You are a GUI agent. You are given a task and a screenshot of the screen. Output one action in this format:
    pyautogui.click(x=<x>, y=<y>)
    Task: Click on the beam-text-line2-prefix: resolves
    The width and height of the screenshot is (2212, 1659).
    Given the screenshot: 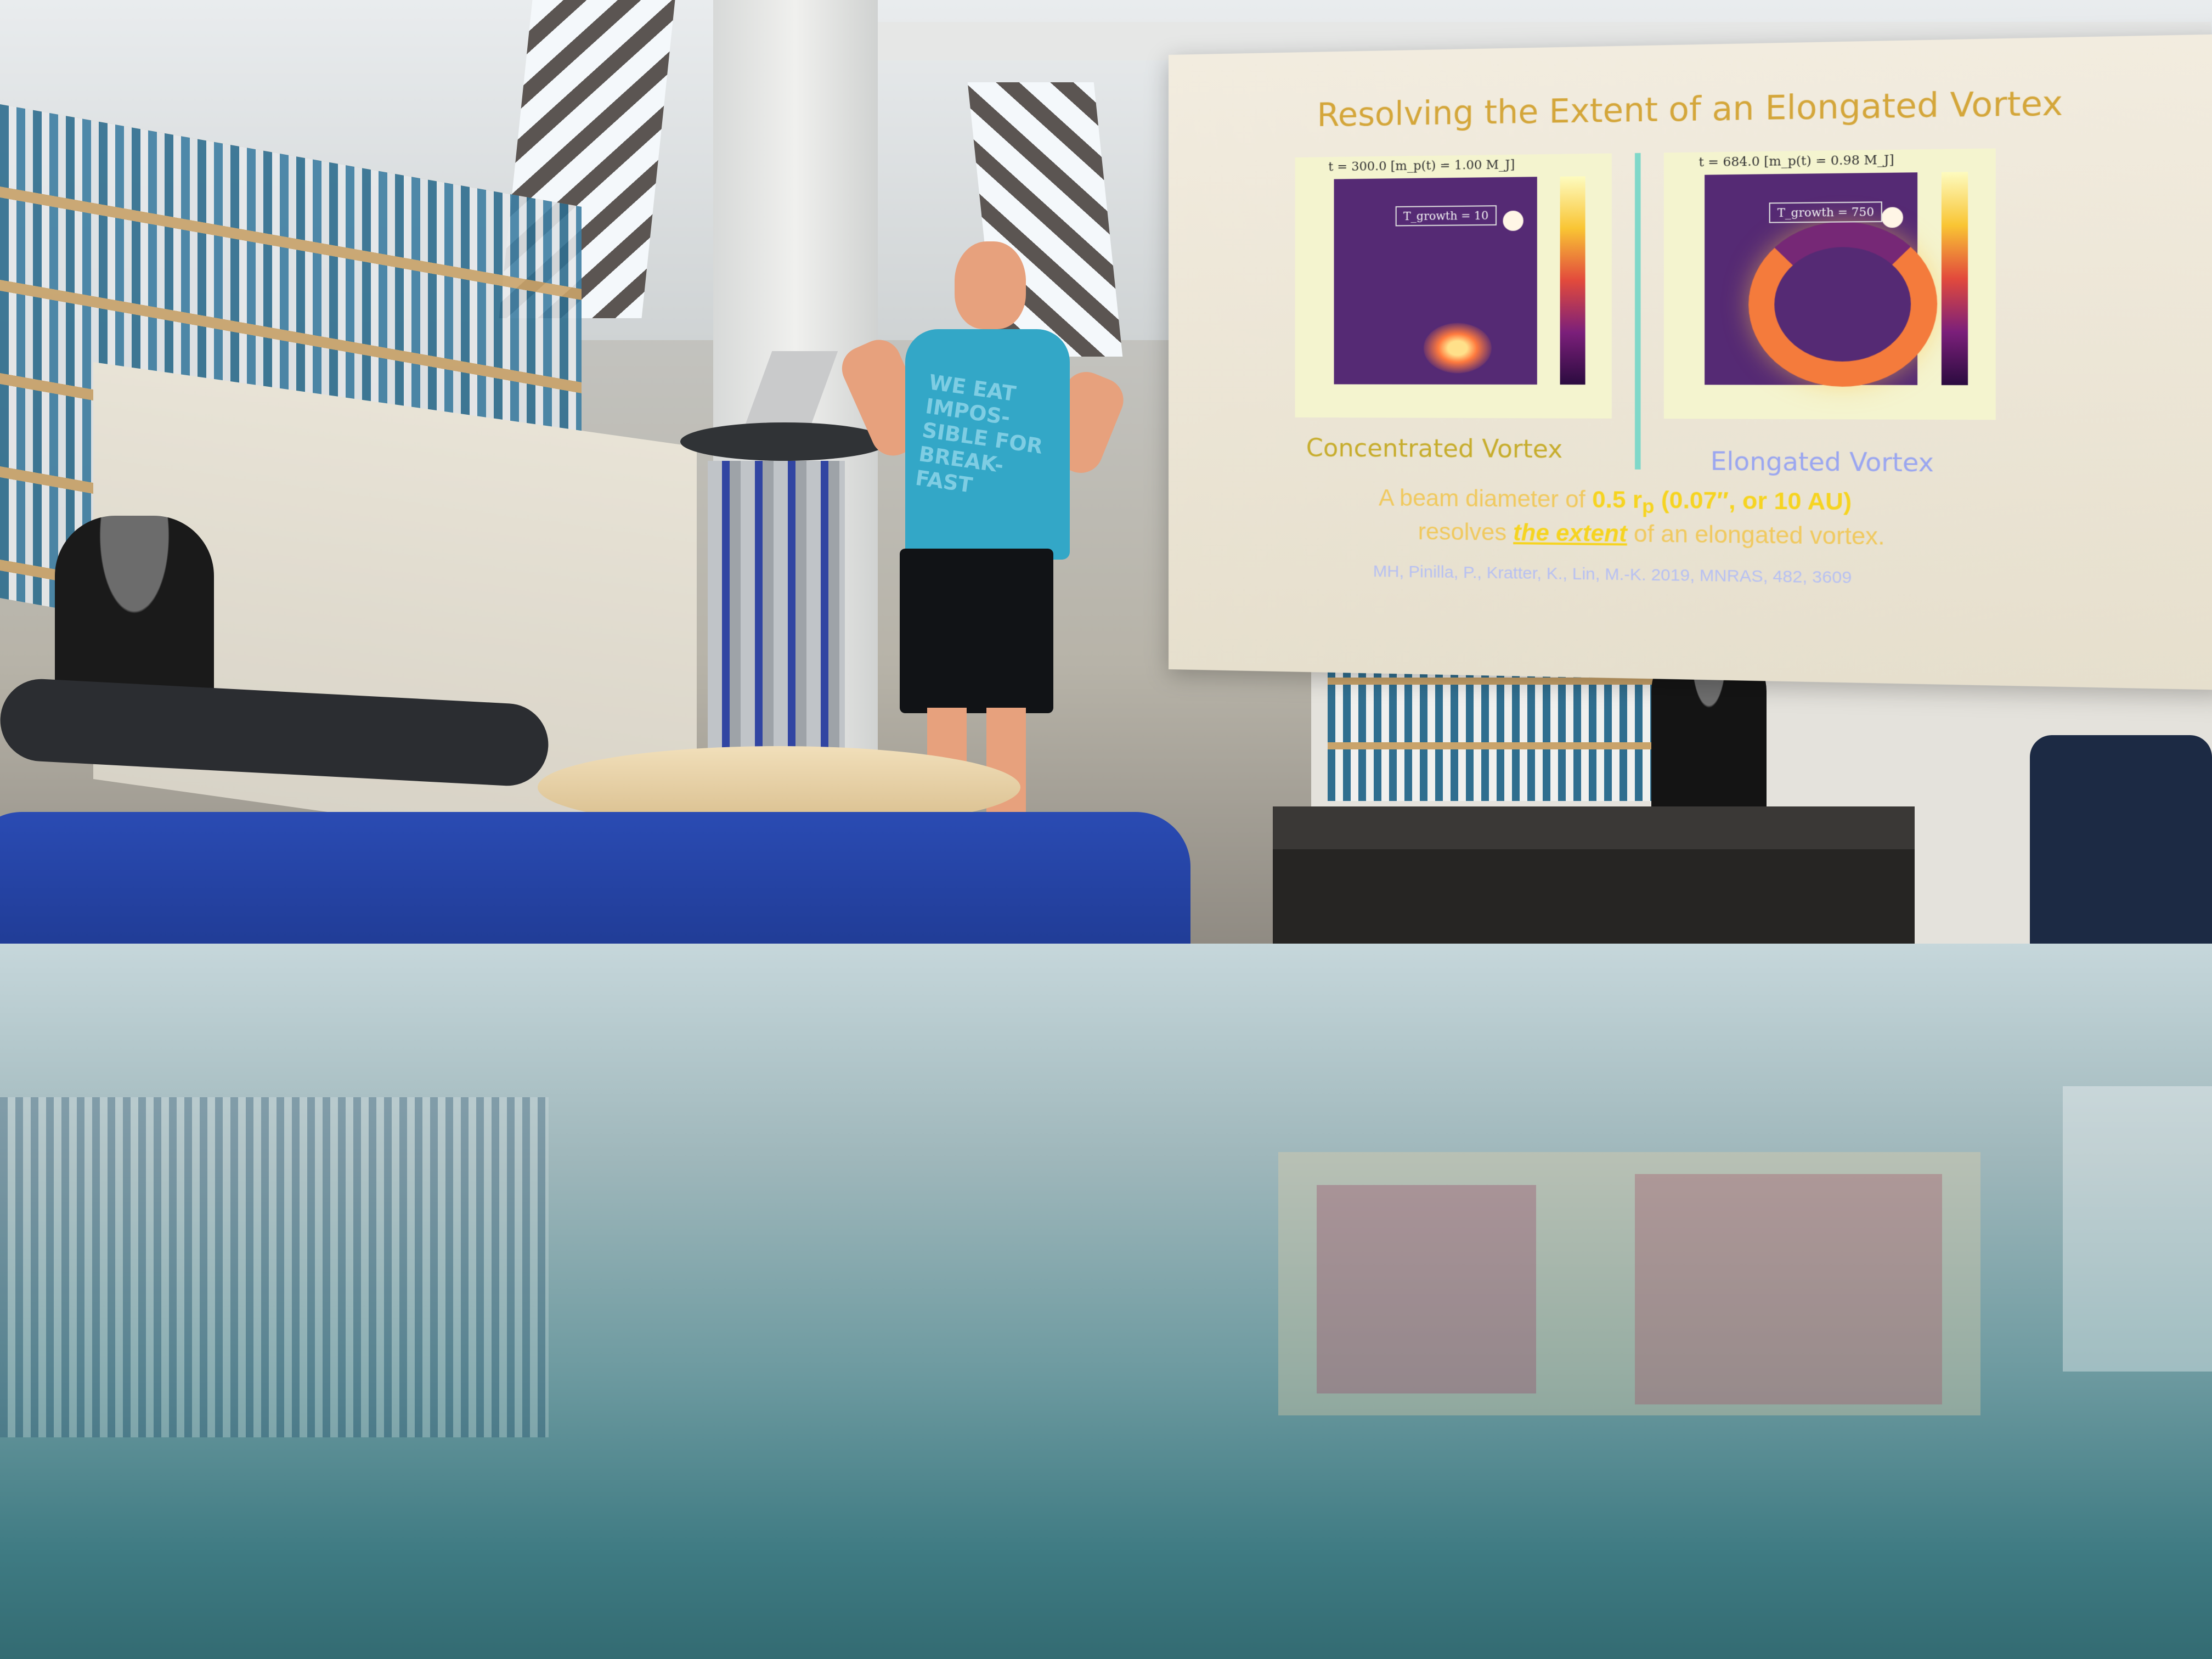 What is the action you would take?
    pyautogui.click(x=1466, y=531)
    